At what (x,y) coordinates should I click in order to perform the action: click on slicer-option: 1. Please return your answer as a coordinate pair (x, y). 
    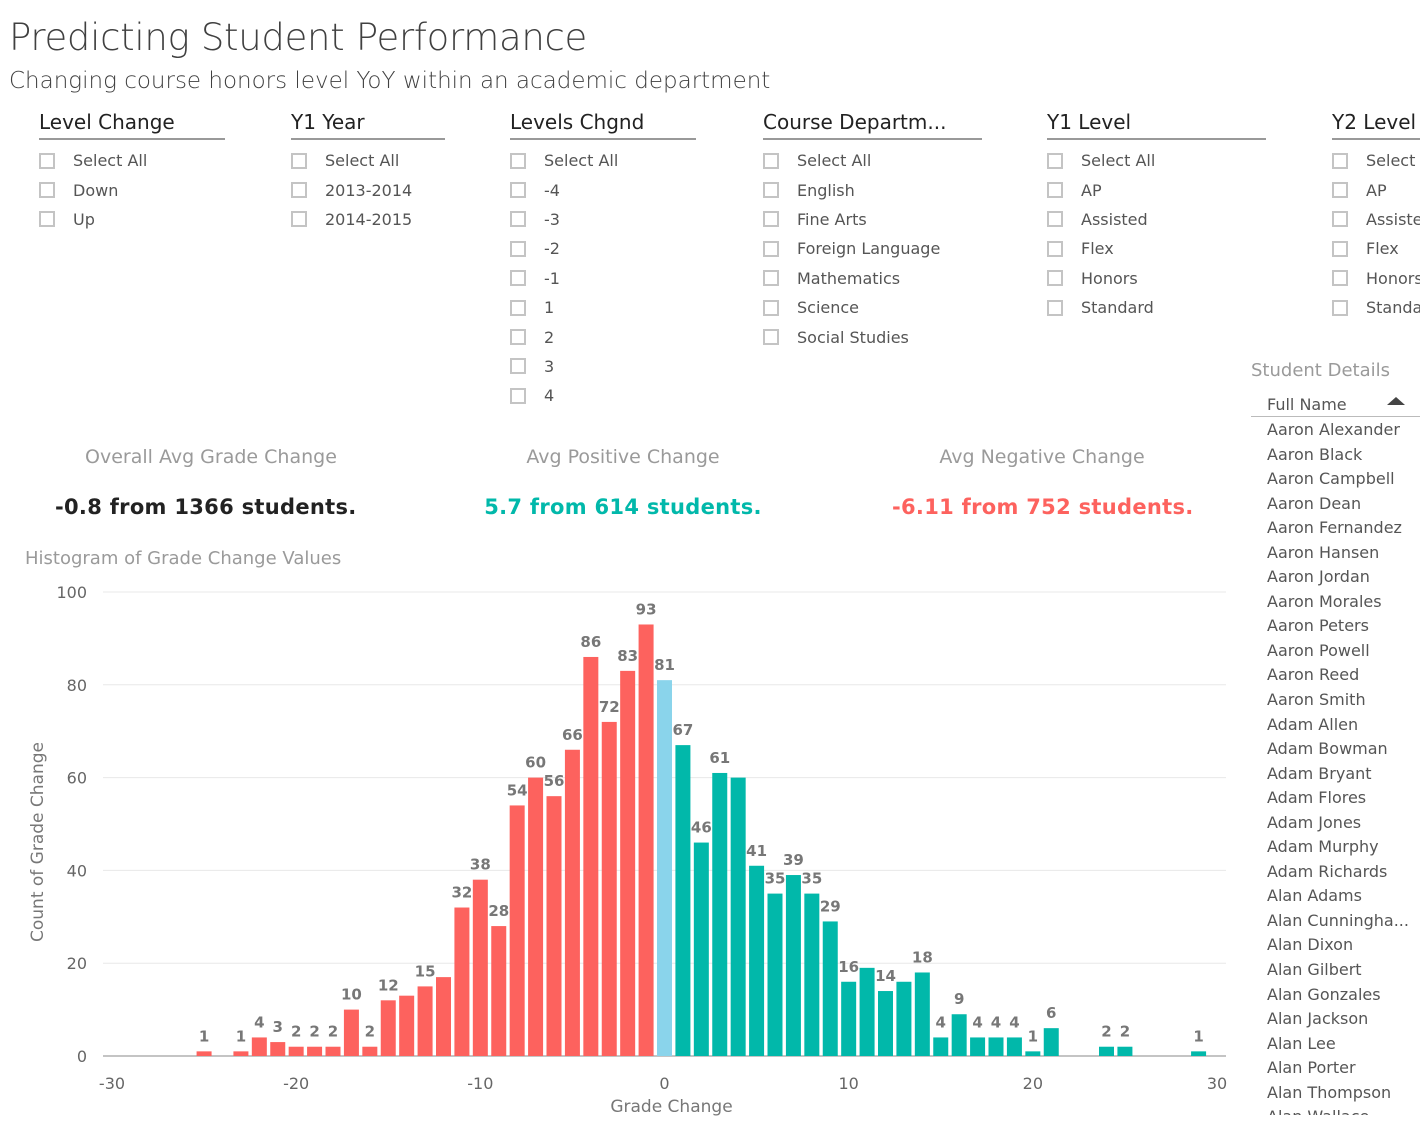
    Looking at the image, I should click on (603, 307).